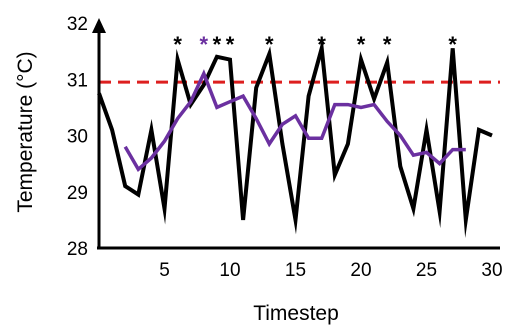 Image resolution: width=511 pixels, height=332 pixels. What do you see at coordinates (77, 249) in the screenshot?
I see `y-tick-label: 28` at bounding box center [77, 249].